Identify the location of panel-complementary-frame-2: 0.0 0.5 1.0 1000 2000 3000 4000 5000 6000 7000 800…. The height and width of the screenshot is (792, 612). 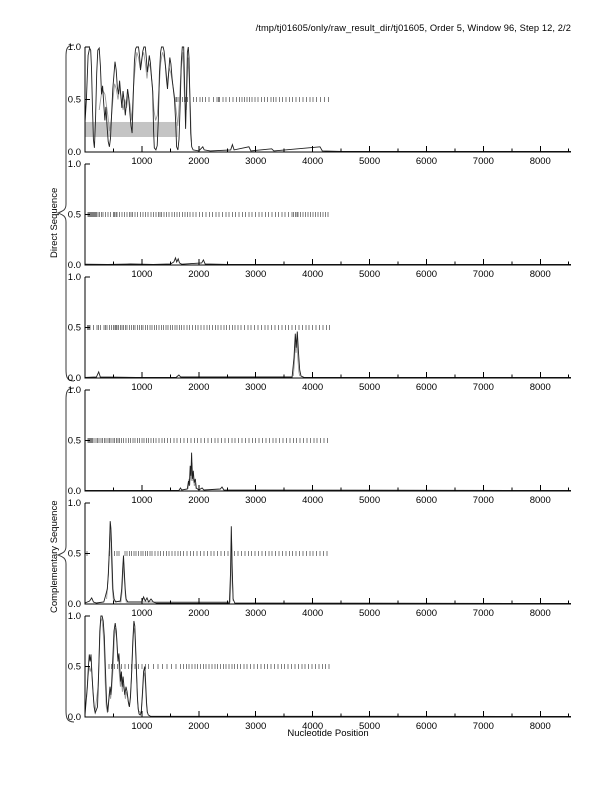
(320, 558).